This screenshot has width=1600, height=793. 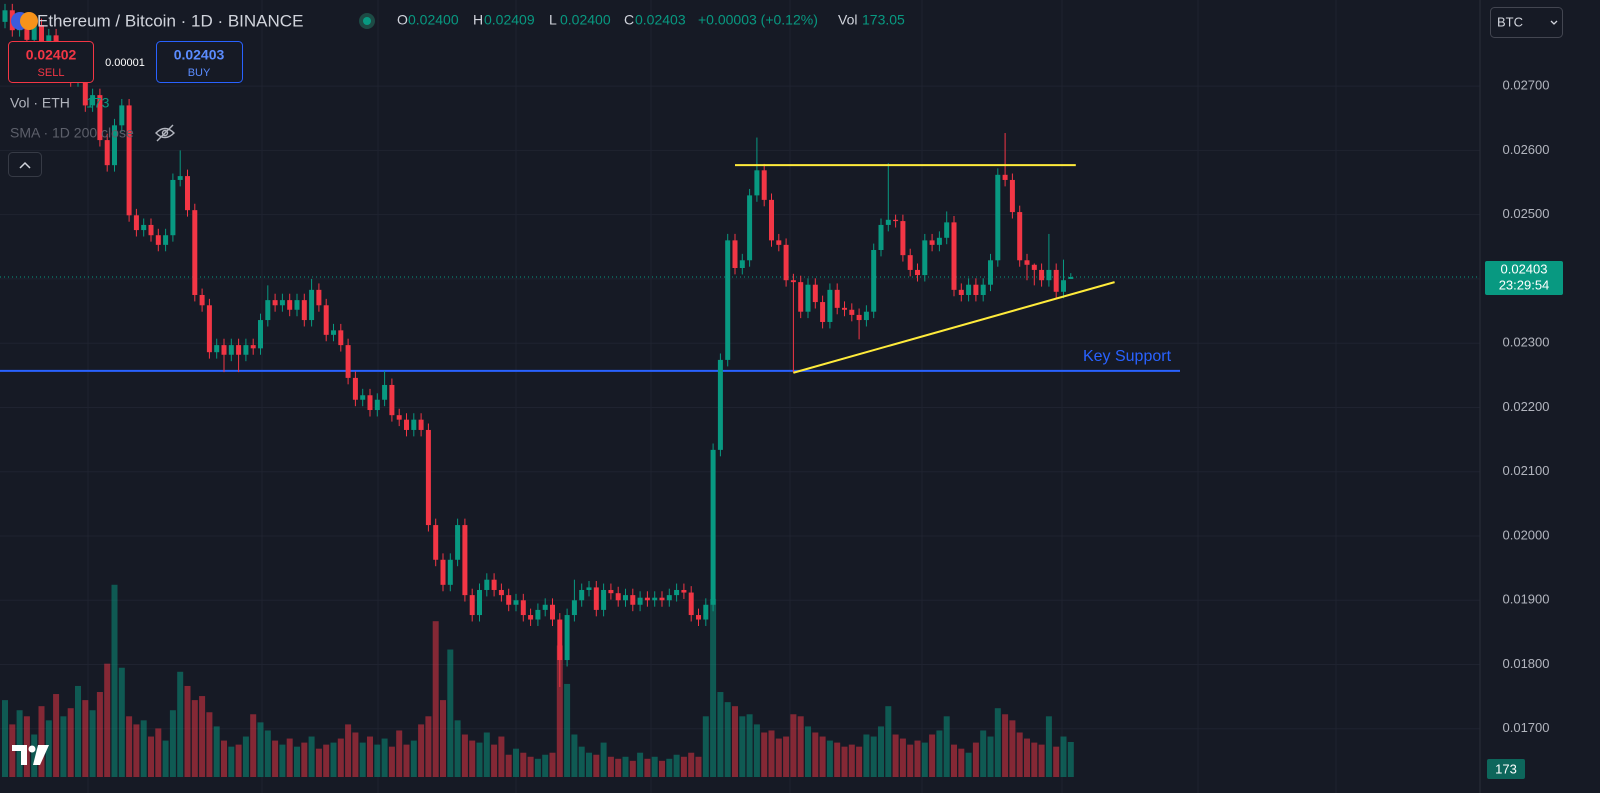 What do you see at coordinates (25, 164) in the screenshot?
I see `collapse-button` at bounding box center [25, 164].